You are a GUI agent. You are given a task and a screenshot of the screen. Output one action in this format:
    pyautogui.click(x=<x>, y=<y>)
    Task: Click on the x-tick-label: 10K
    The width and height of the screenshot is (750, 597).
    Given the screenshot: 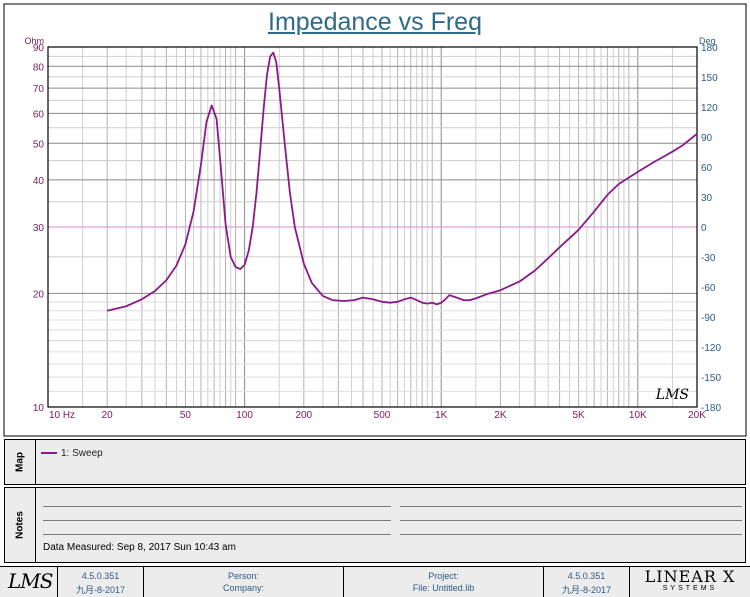 What is the action you would take?
    pyautogui.click(x=638, y=415)
    